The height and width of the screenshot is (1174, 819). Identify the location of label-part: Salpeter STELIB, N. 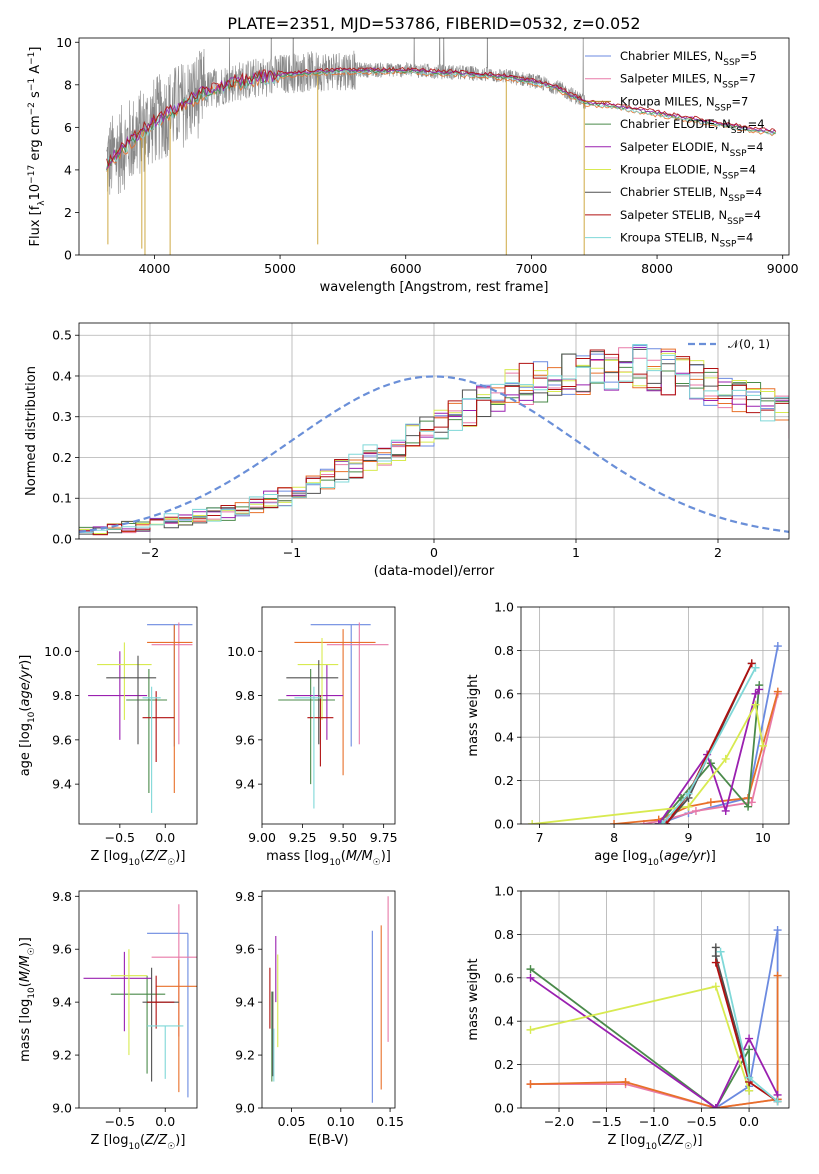
(673, 215).